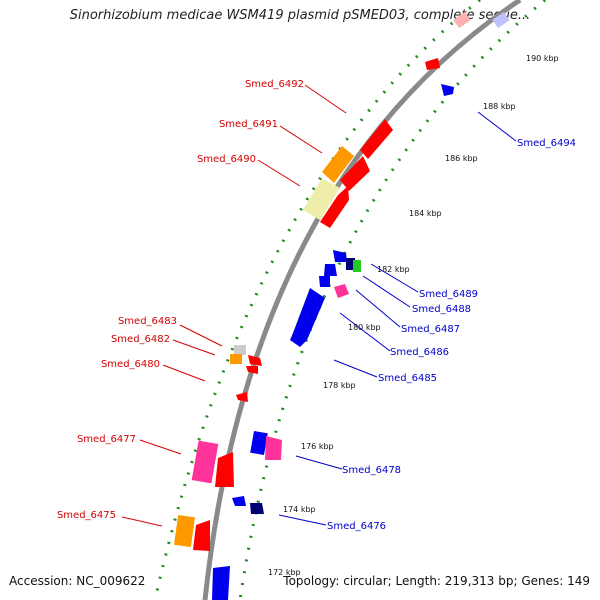 This screenshot has height=600, width=600. What do you see at coordinates (201, 535) in the screenshot?
I see `gene-smed-6475-arrow` at bounding box center [201, 535].